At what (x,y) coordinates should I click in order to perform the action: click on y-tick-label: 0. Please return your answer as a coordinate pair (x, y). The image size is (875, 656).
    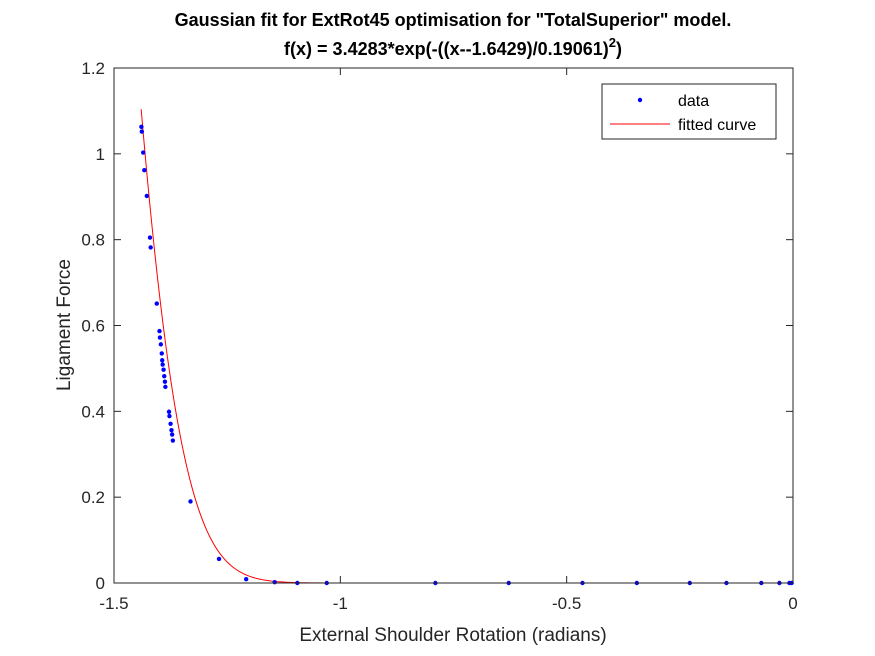
    Looking at the image, I should click on (100, 583).